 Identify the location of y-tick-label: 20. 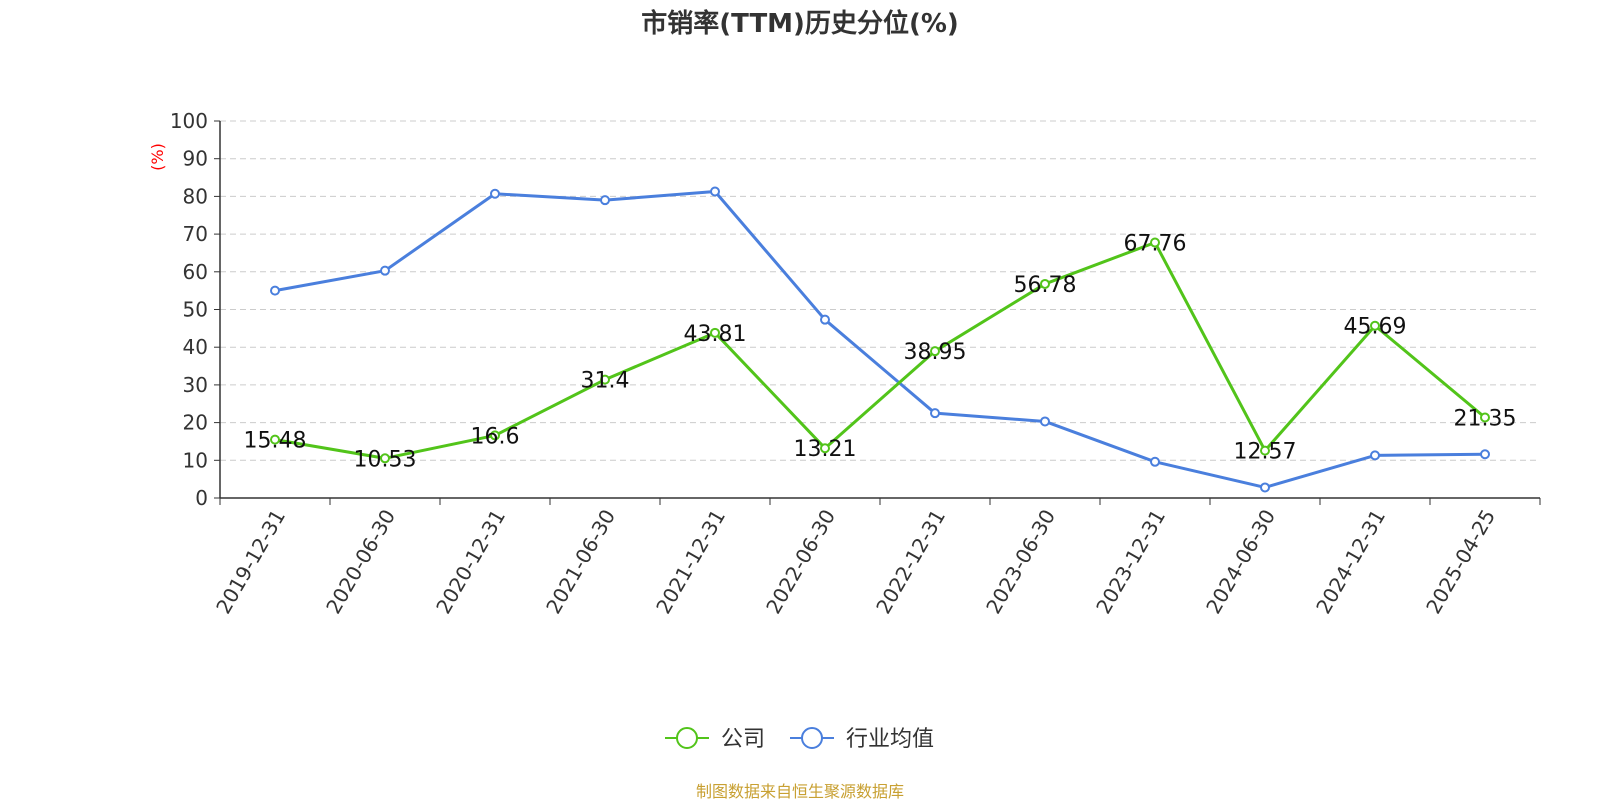
(195, 423).